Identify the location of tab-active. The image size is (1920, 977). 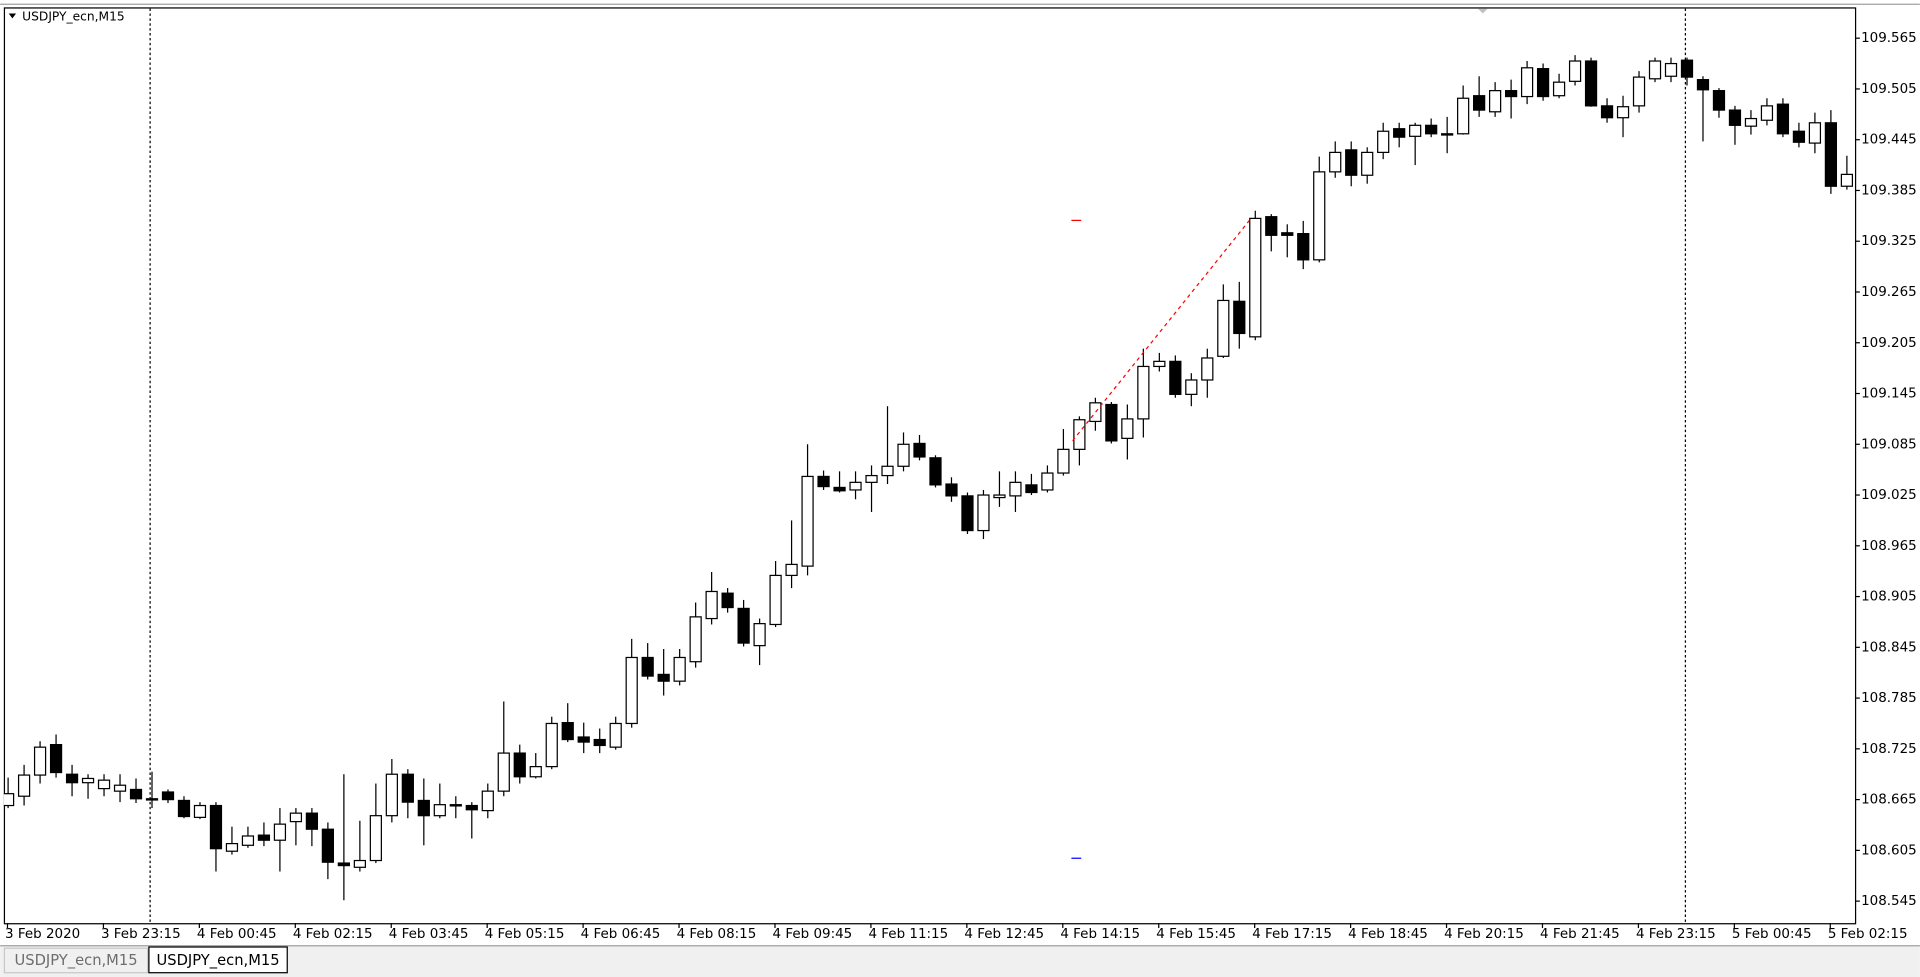
(218, 960).